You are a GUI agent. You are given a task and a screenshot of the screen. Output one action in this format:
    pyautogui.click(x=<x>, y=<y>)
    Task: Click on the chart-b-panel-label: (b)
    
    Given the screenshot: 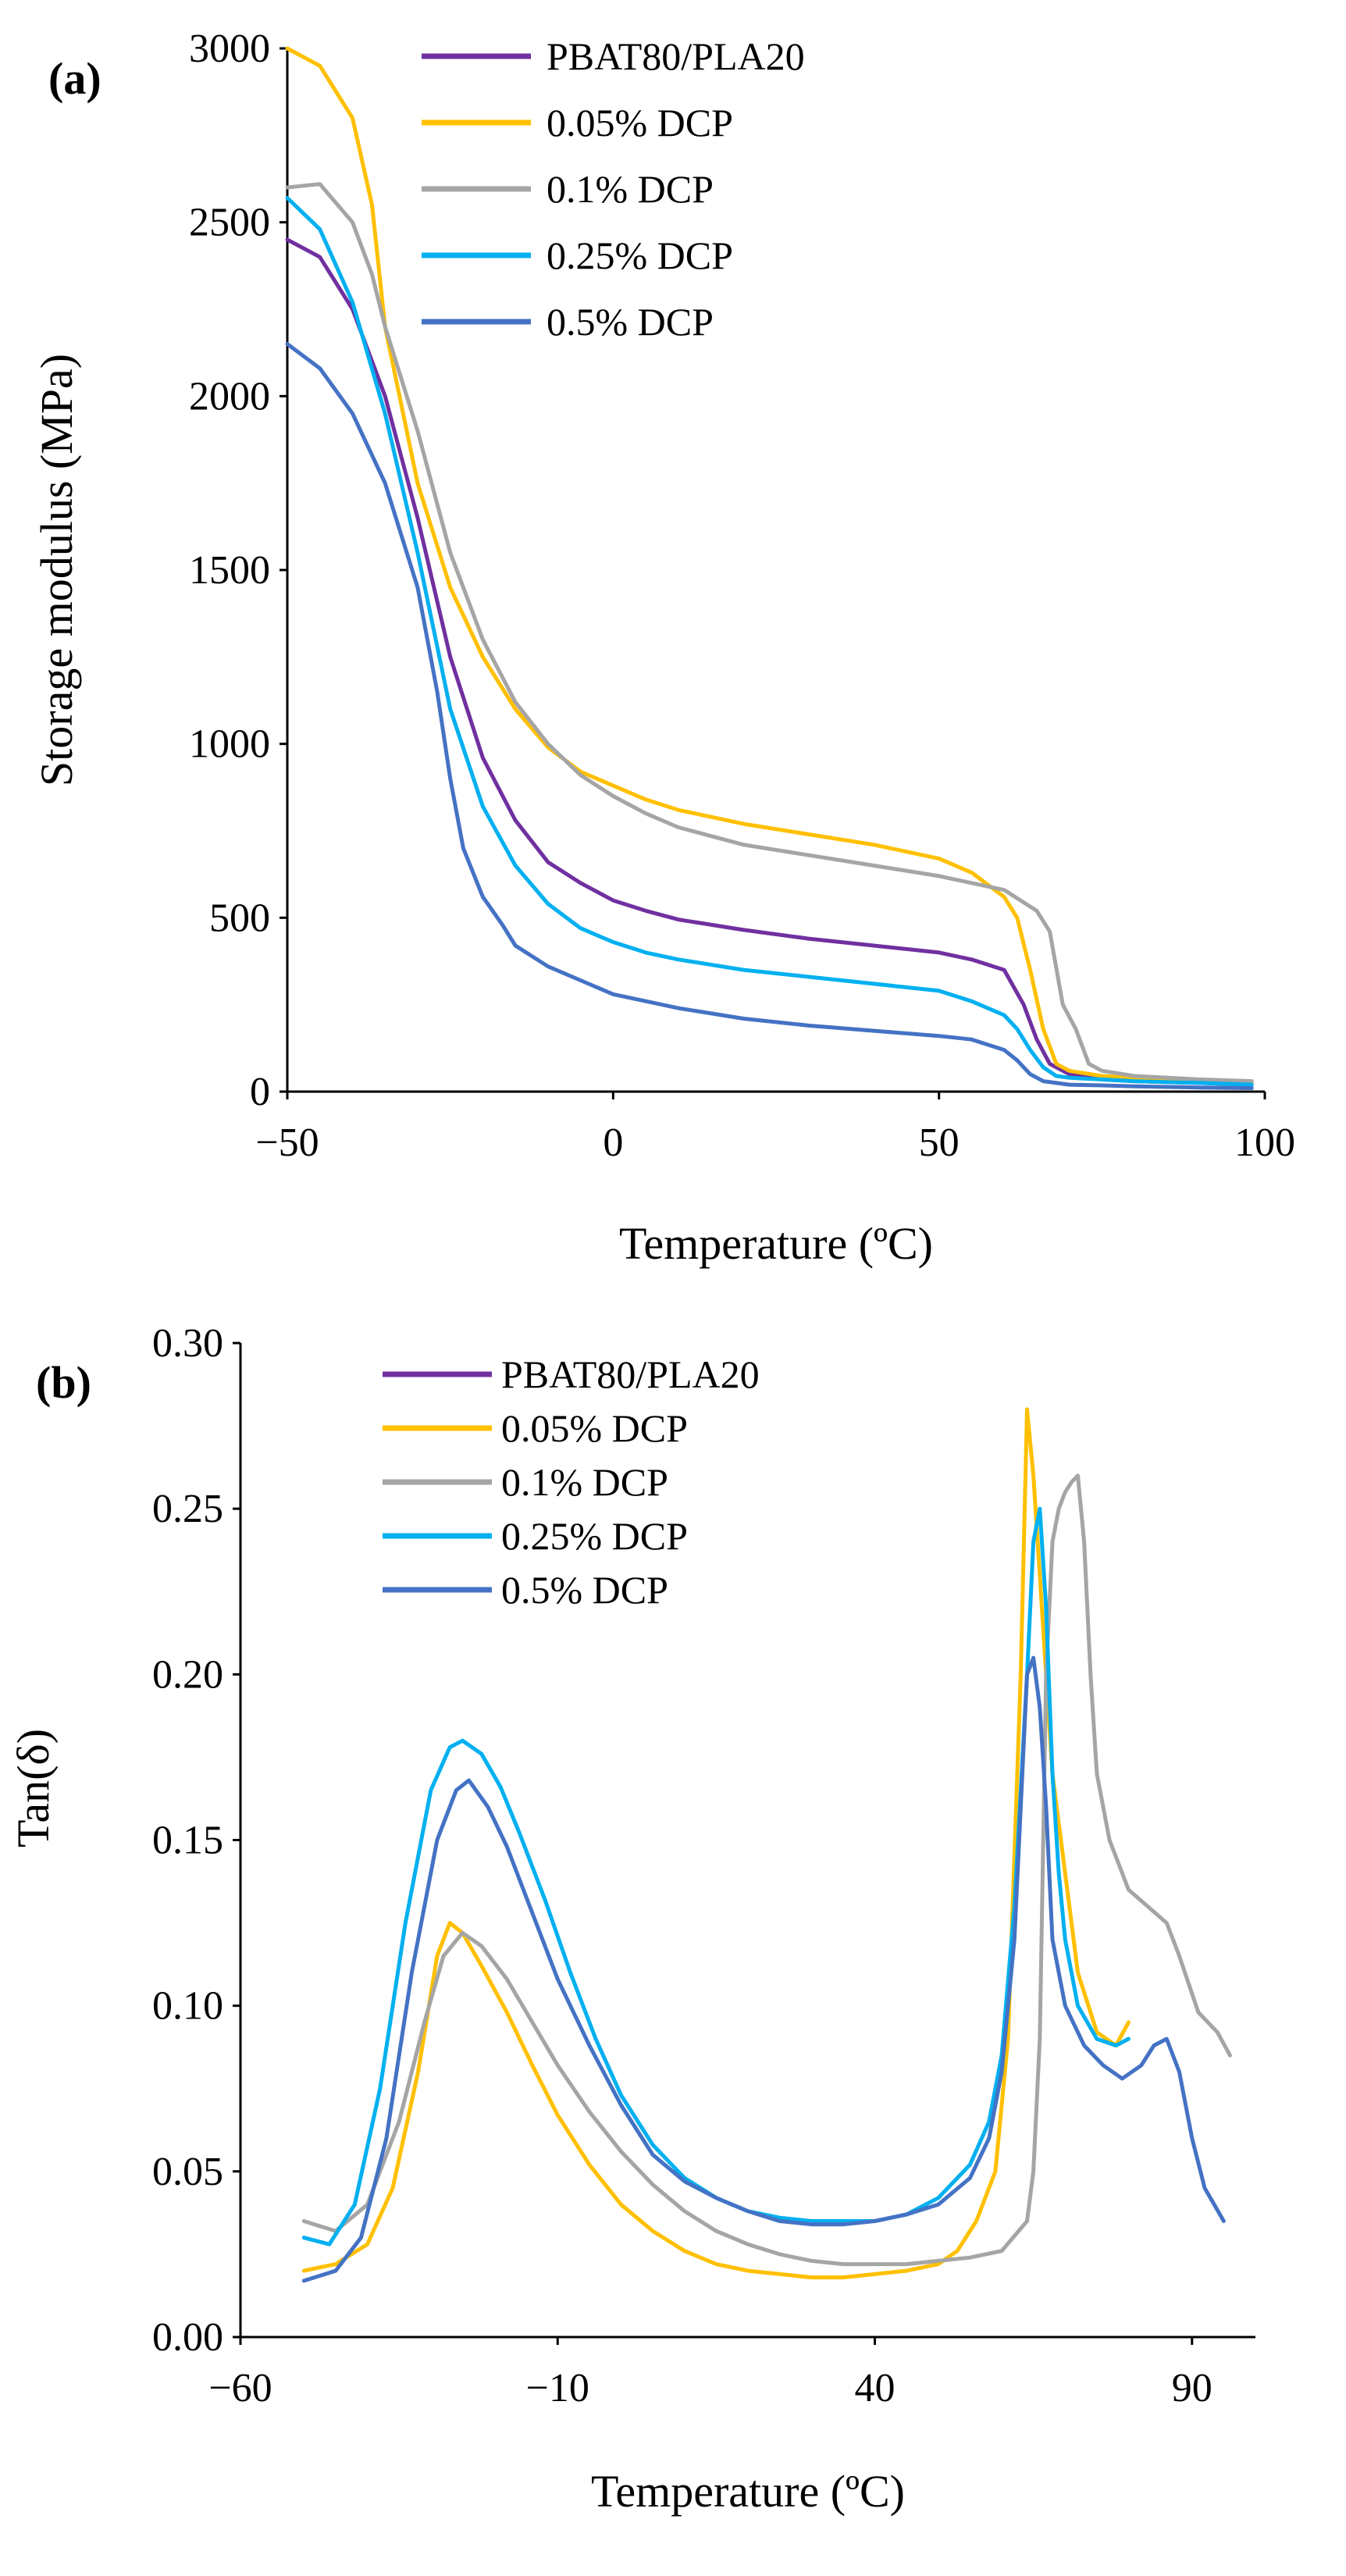 What is the action you would take?
    pyautogui.click(x=63, y=1382)
    